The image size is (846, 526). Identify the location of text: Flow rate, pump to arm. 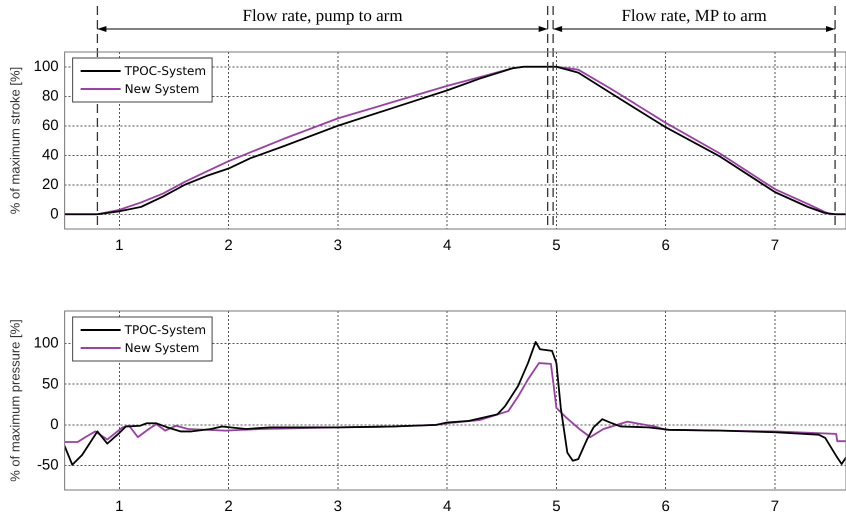
(322, 15).